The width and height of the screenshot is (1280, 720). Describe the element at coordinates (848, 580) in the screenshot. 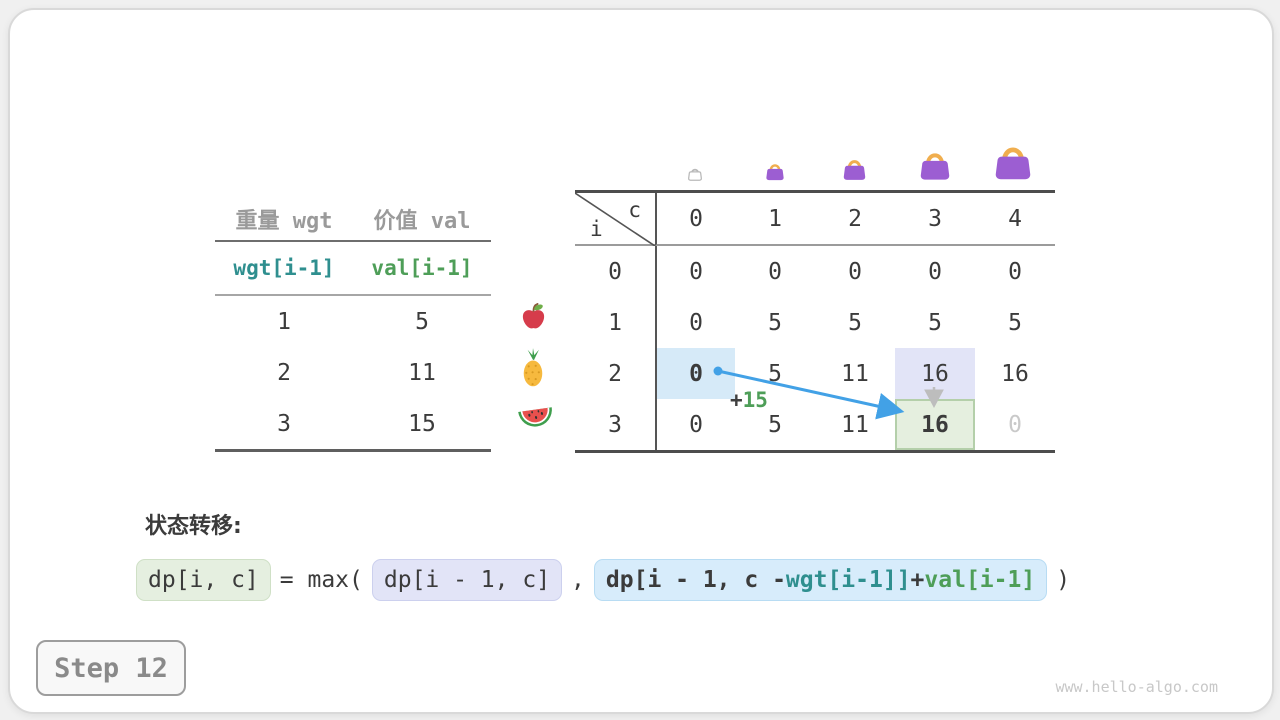

I see `take-wgt-term: wgt[i-1]]` at that location.